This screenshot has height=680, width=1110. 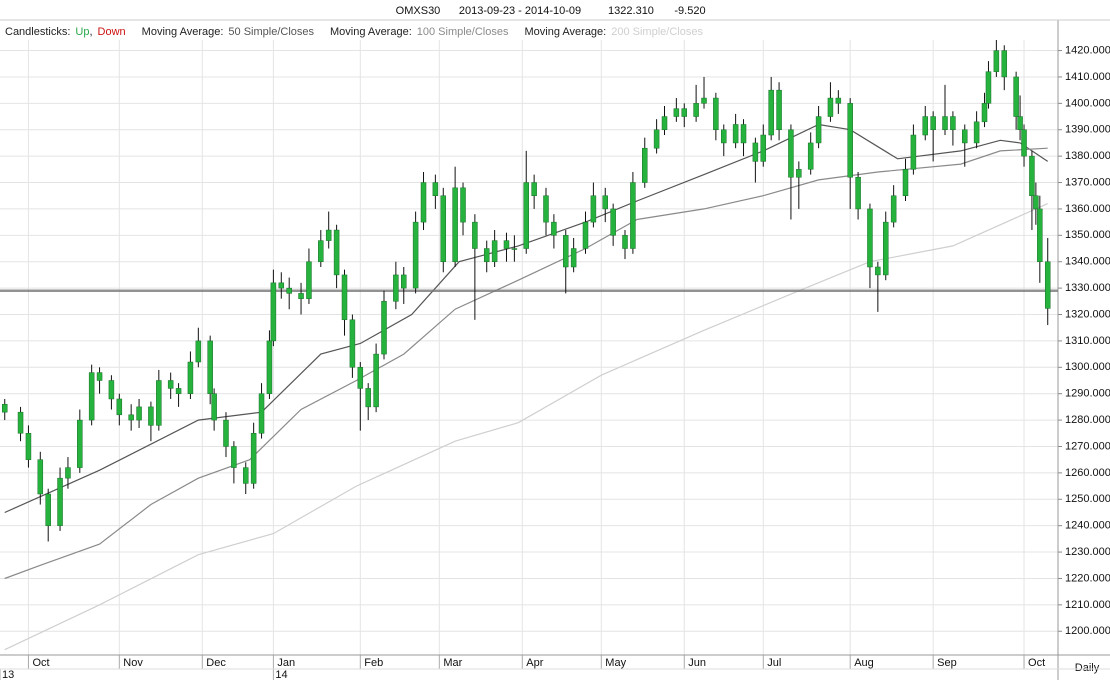 What do you see at coordinates (1087, 446) in the screenshot?
I see `y-tick-label: 1270.000` at bounding box center [1087, 446].